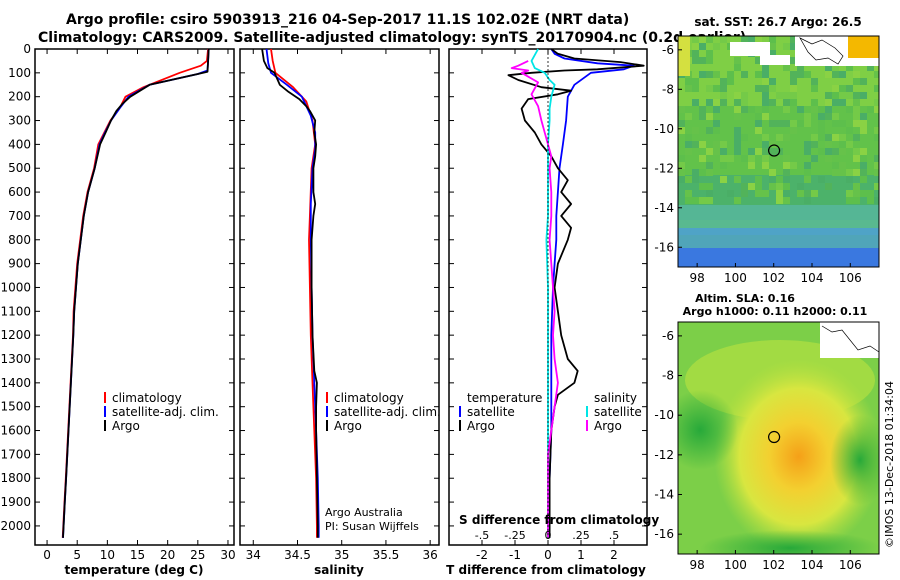 This screenshot has height=580, width=900. What do you see at coordinates (460, 411) in the screenshot?
I see `legend-swatch-t-satellite` at bounding box center [460, 411].